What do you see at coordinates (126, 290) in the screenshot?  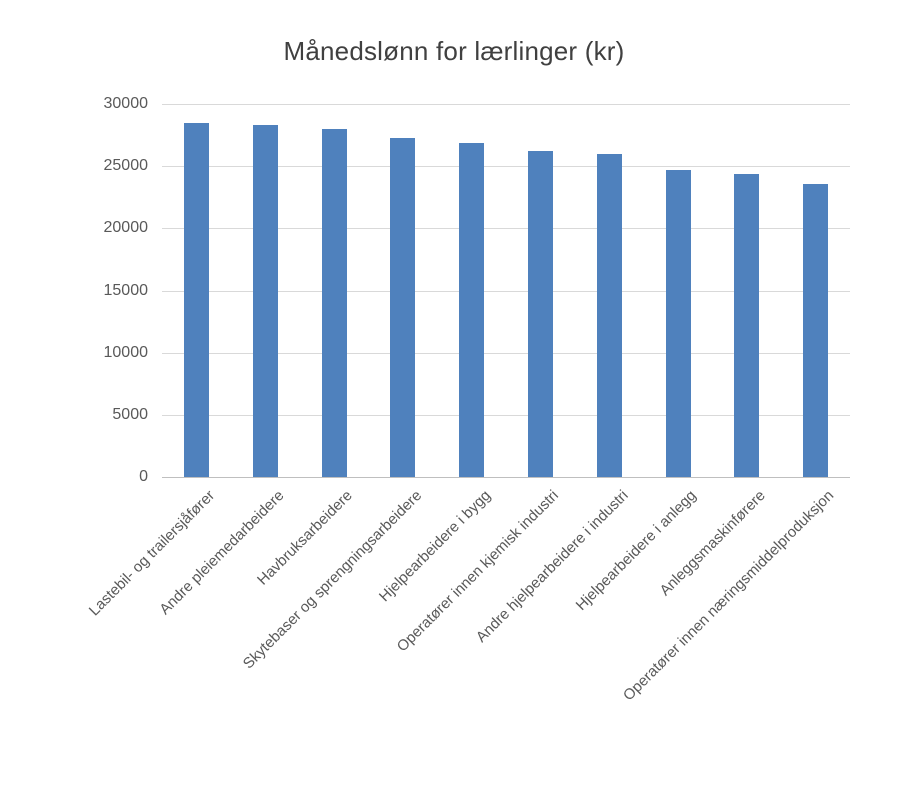 I see `y-tick-label: 15000` at bounding box center [126, 290].